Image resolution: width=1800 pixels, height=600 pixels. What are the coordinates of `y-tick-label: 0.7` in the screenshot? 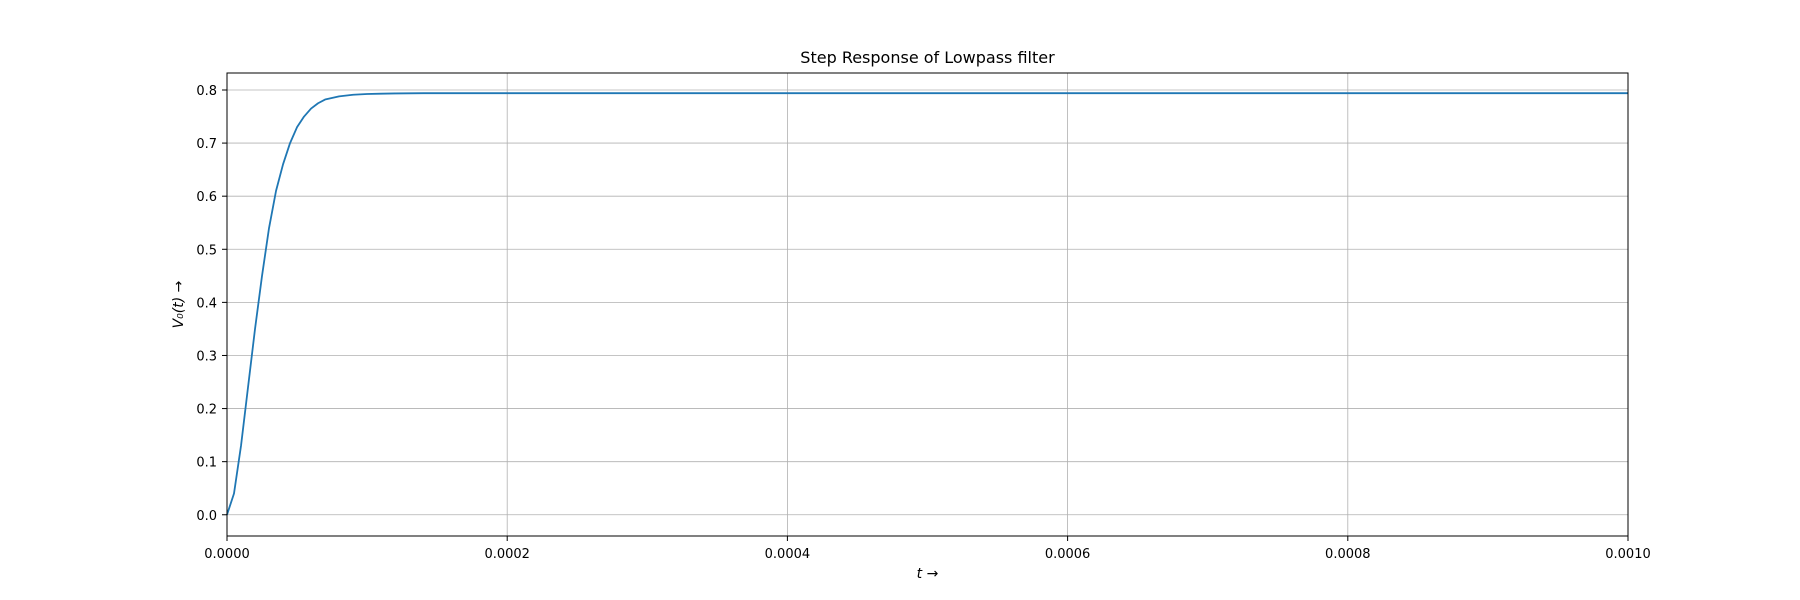 It's located at (206, 144).